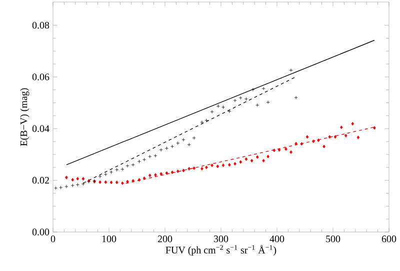  What do you see at coordinates (109, 239) in the screenshot?
I see `x-tick-label: 100` at bounding box center [109, 239].